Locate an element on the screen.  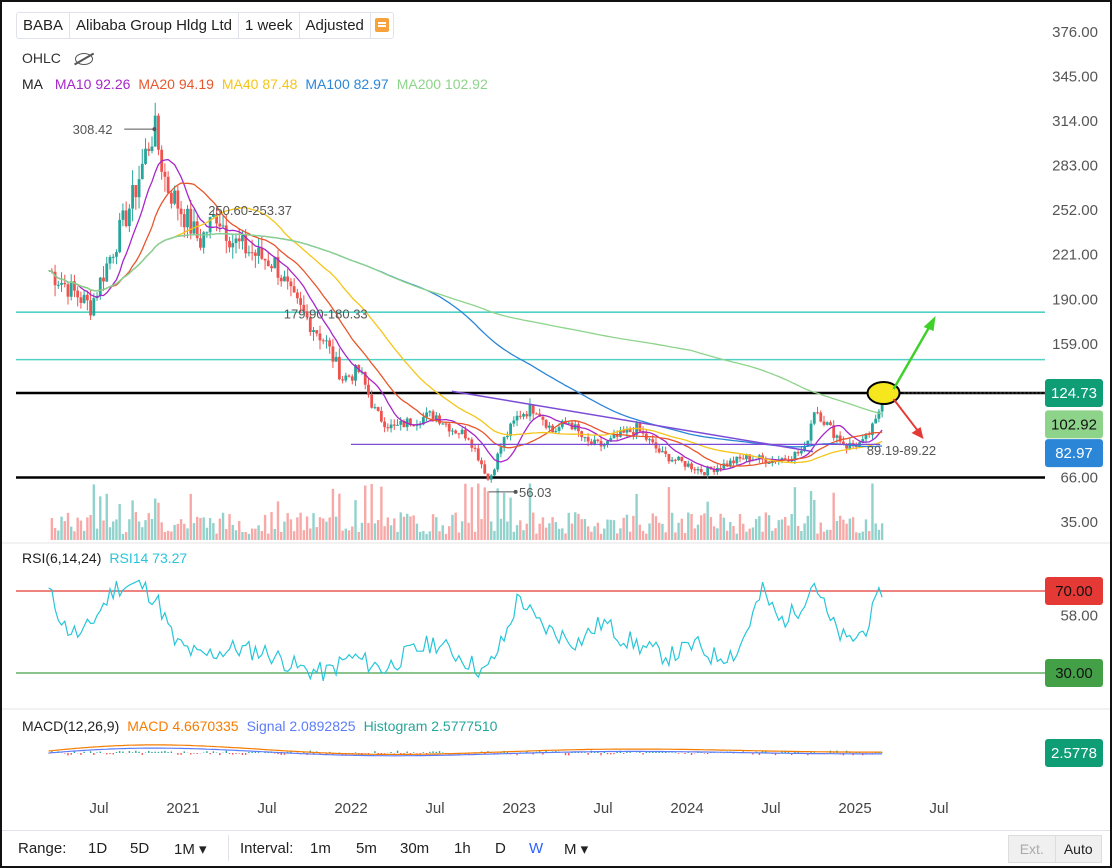
current-price-badge-bg is located at coordinates (1074, 393).